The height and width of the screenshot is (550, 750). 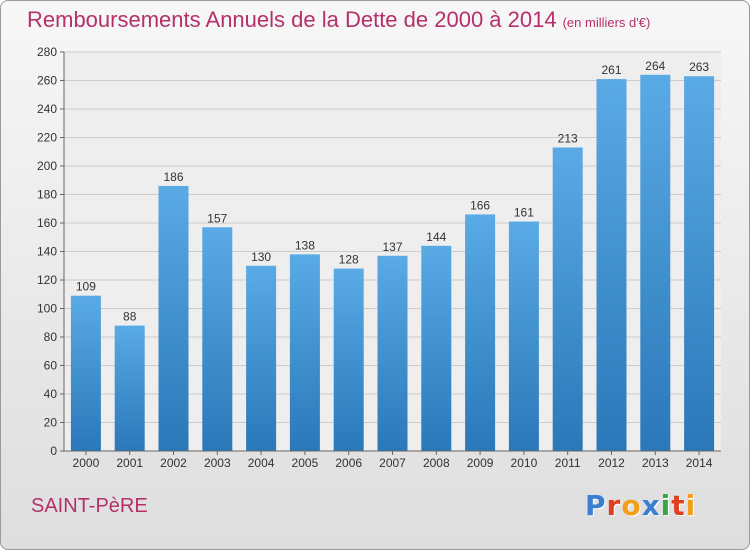 I want to click on data-label-2001: 88, so click(x=130, y=317).